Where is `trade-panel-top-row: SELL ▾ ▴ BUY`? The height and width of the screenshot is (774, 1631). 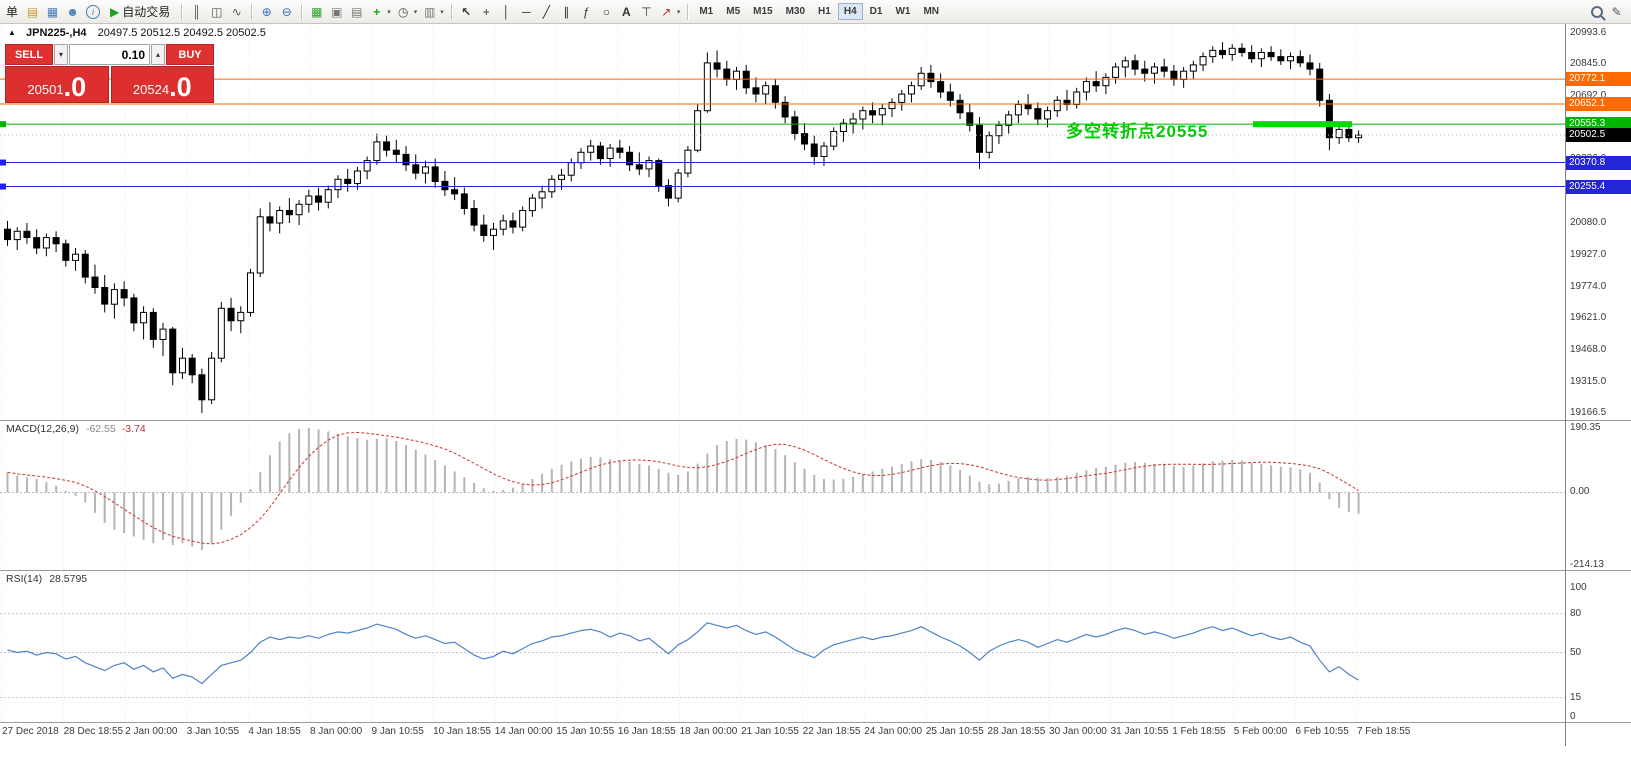
trade-panel-top-row: SELL ▾ ▴ BUY is located at coordinates (109, 54).